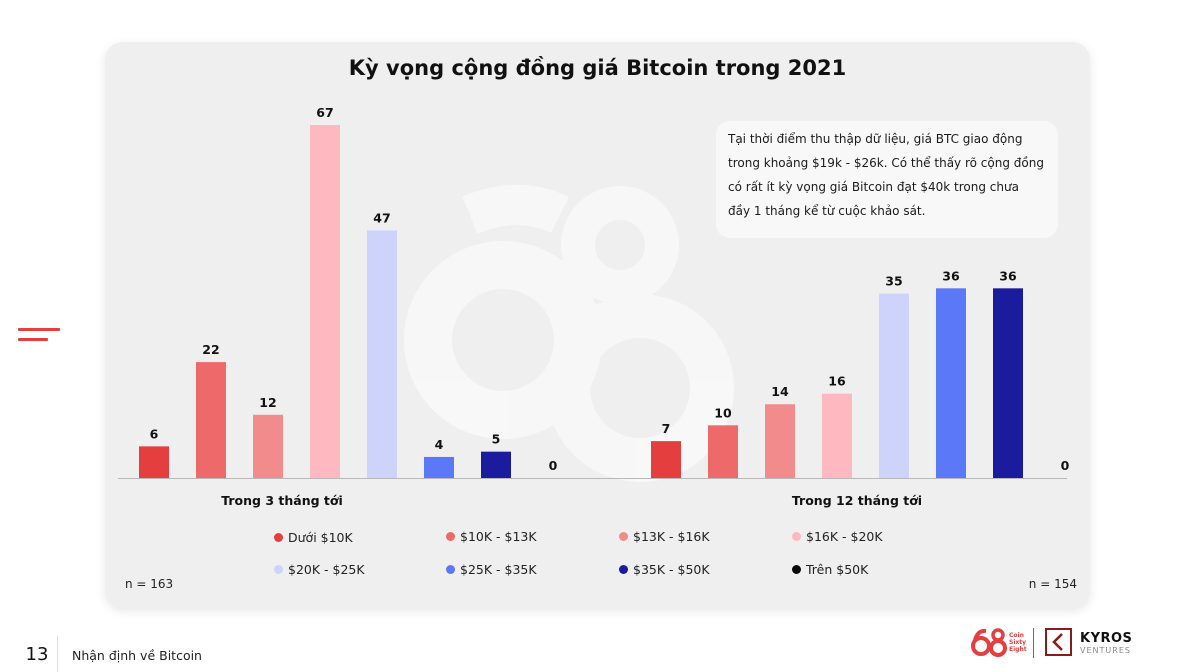 This screenshot has height=672, width=1196. I want to click on bar-value-label: 6, so click(154, 433).